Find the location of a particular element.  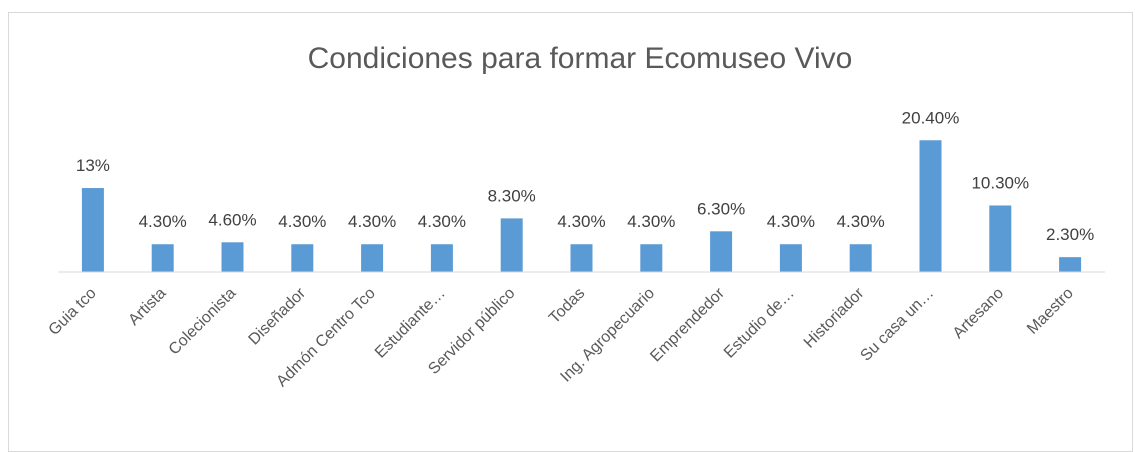

data-label: 10.30% is located at coordinates (1000, 182).